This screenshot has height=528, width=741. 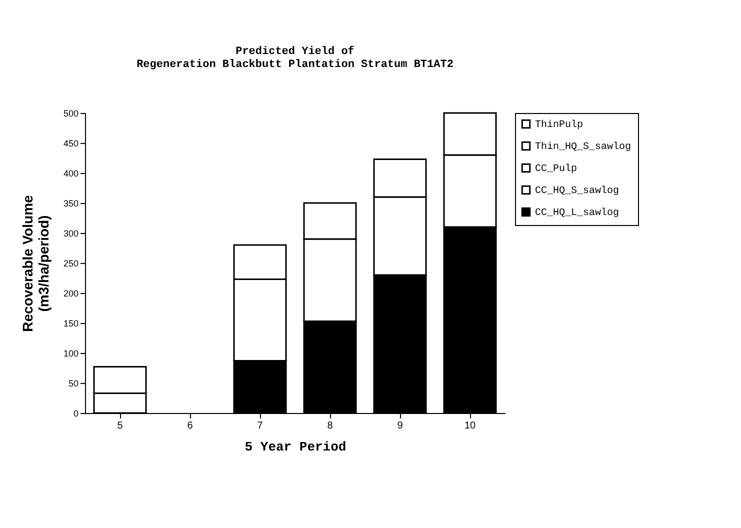 What do you see at coordinates (260, 426) in the screenshot?
I see `x-tick-label: 7` at bounding box center [260, 426].